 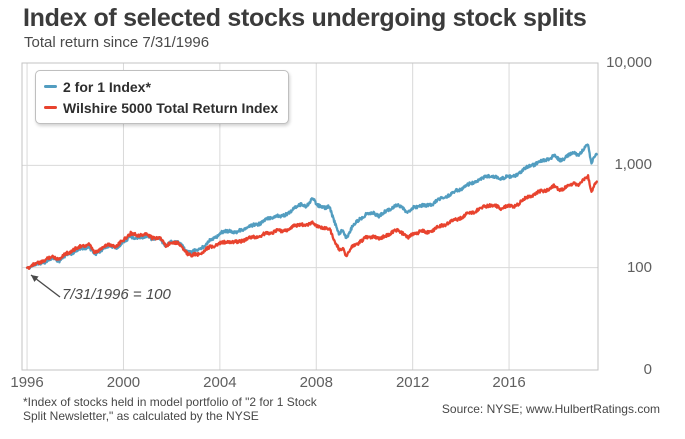 What do you see at coordinates (629, 62) in the screenshot?
I see `y-tick-label: 10,000` at bounding box center [629, 62].